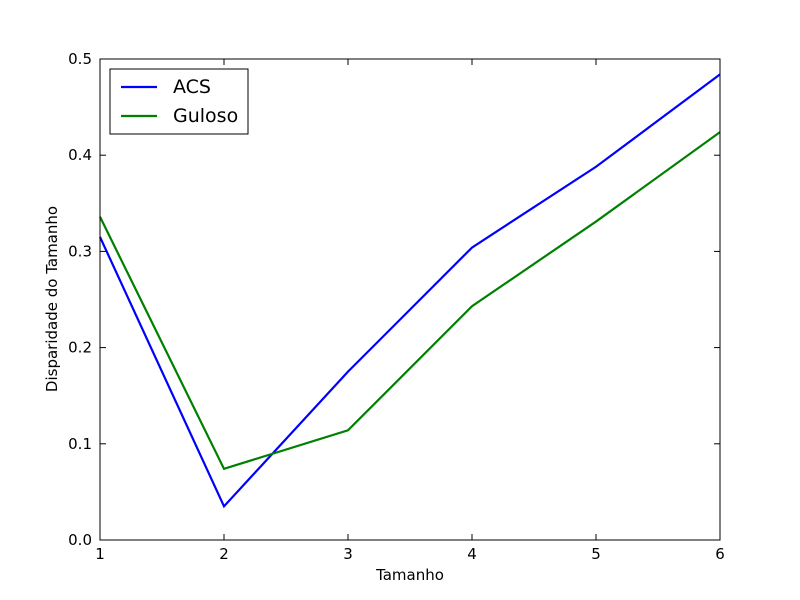  What do you see at coordinates (80, 348) in the screenshot?
I see `y-tick-label: 0.2` at bounding box center [80, 348].